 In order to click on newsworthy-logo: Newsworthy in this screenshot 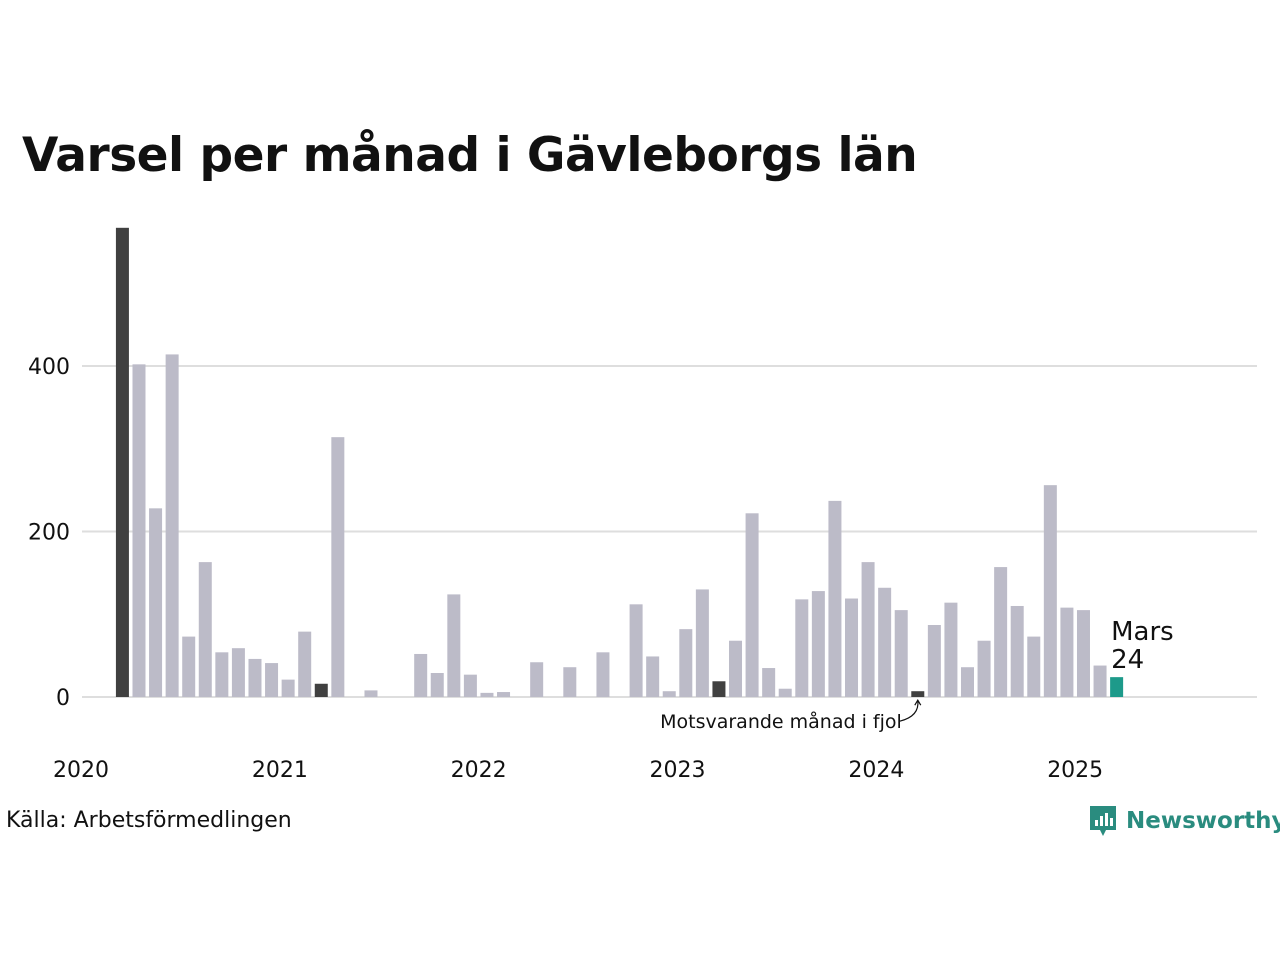, I will do `click(1184, 821)`.